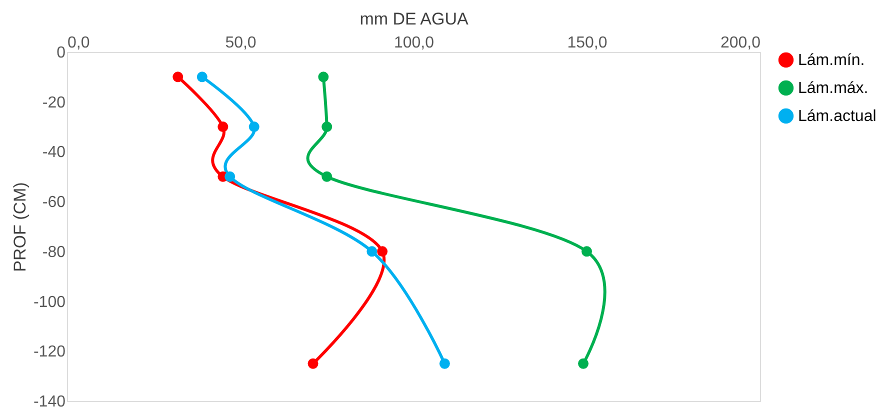  Describe the element at coordinates (831, 60) in the screenshot. I see `legend-label: Lám.mín.` at that location.